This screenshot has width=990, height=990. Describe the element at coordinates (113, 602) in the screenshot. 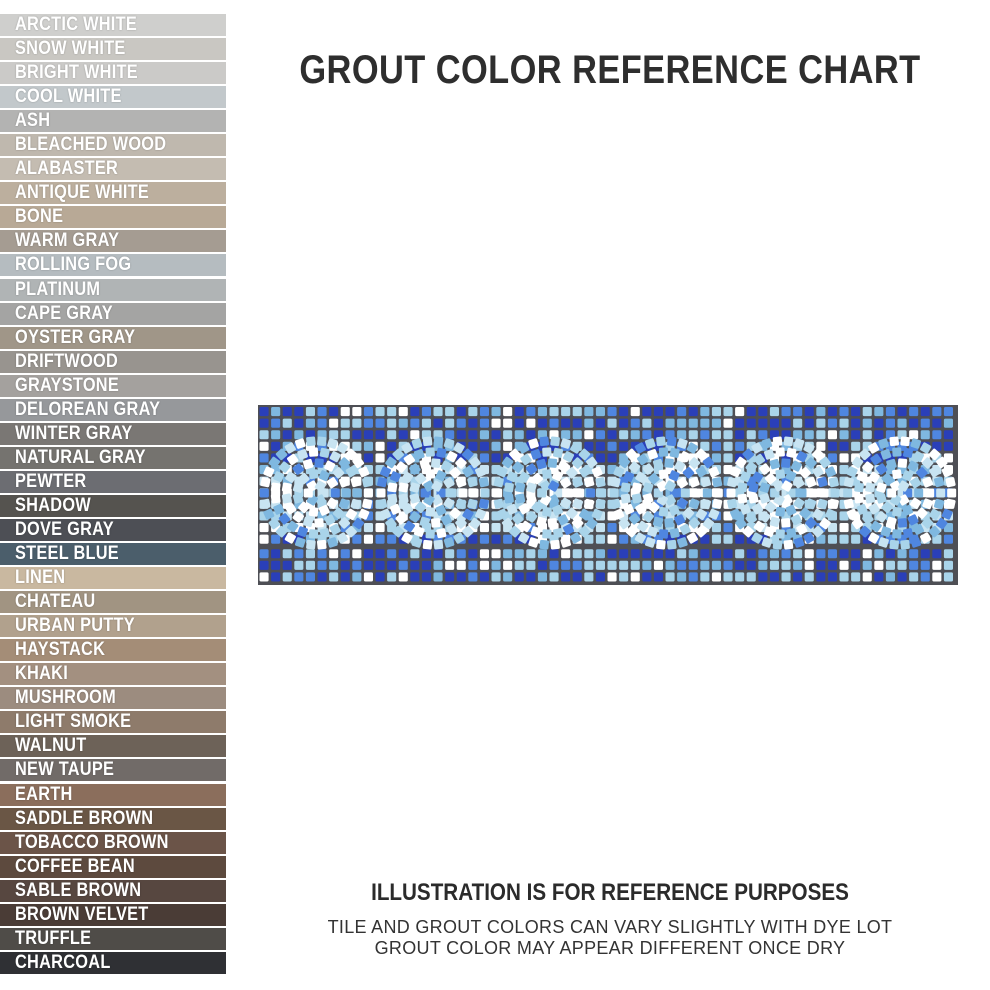

I see `grout-swatch: CHATEAU` at that location.